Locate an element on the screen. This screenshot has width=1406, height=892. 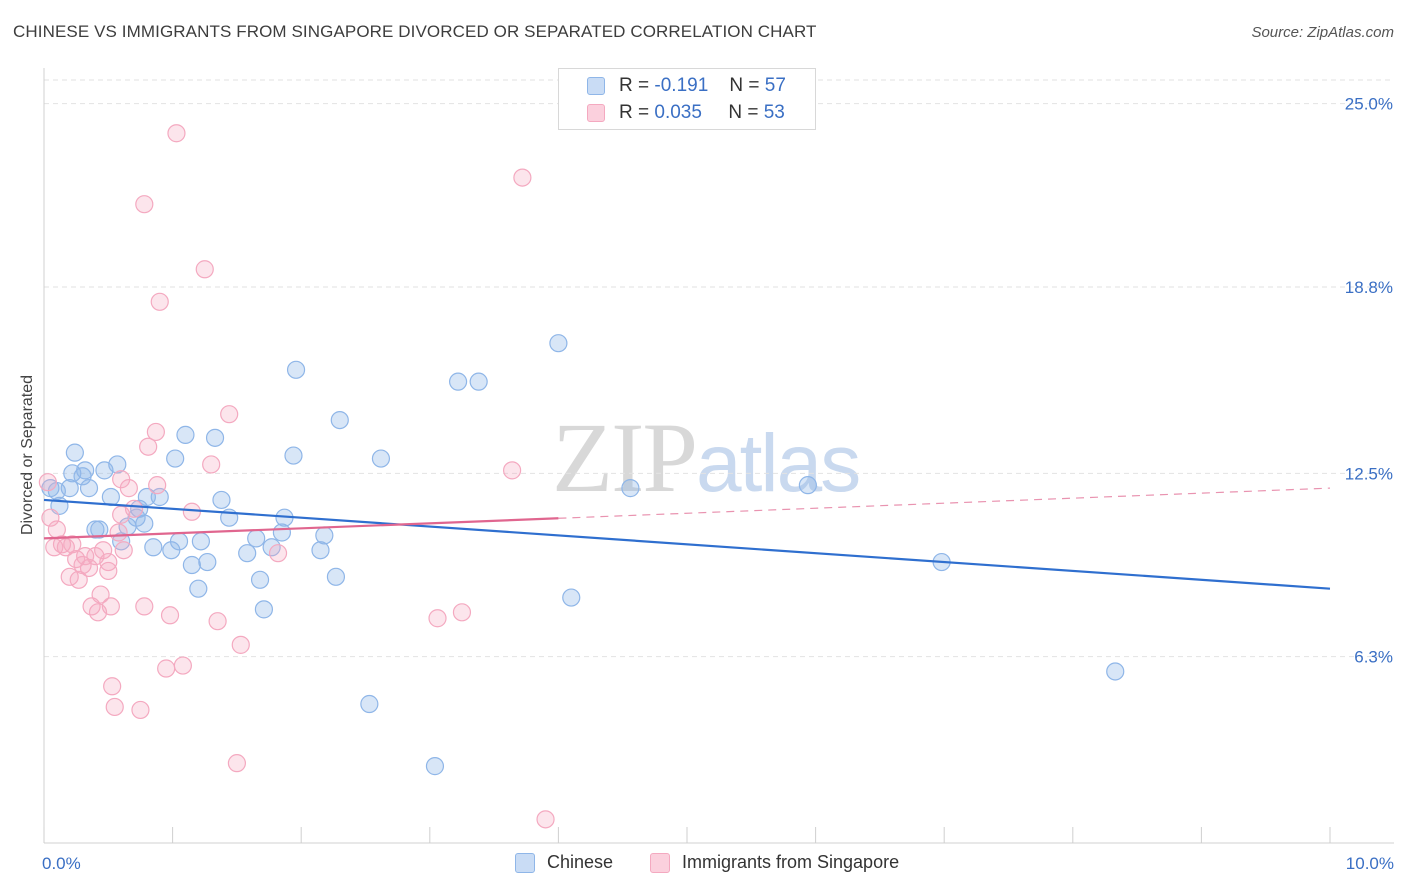
legend-singapore-label: Immigrants from Singapore is located at coordinates (791, 862).